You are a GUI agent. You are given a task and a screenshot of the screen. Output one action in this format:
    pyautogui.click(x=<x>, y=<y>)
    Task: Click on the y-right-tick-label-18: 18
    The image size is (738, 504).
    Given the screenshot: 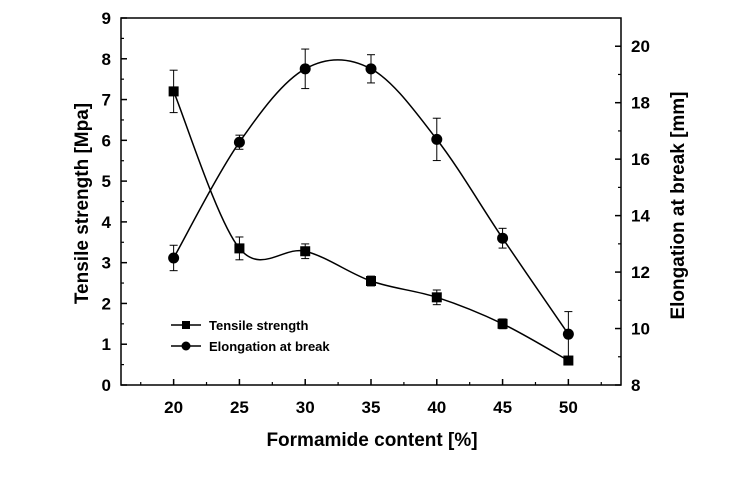 What is the action you would take?
    pyautogui.click(x=640, y=103)
    